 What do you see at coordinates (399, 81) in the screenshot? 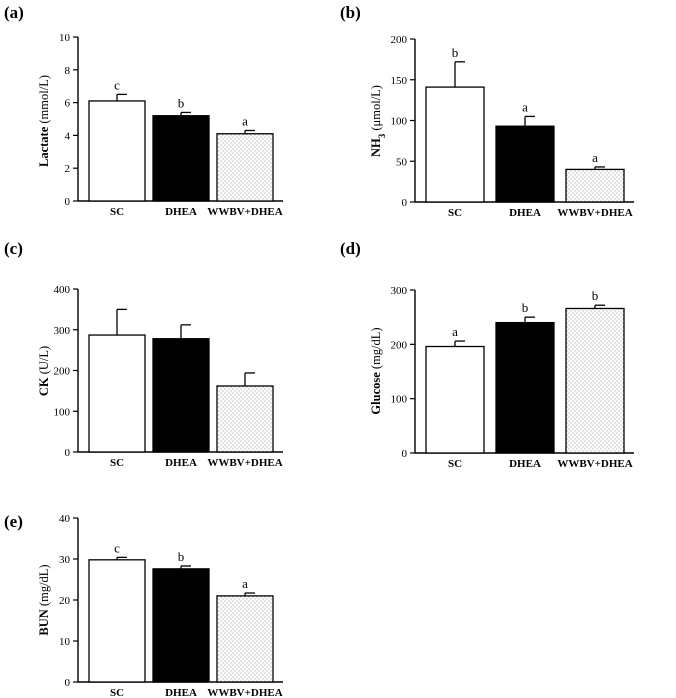
I see `y-tick-label: 150` at bounding box center [399, 81].